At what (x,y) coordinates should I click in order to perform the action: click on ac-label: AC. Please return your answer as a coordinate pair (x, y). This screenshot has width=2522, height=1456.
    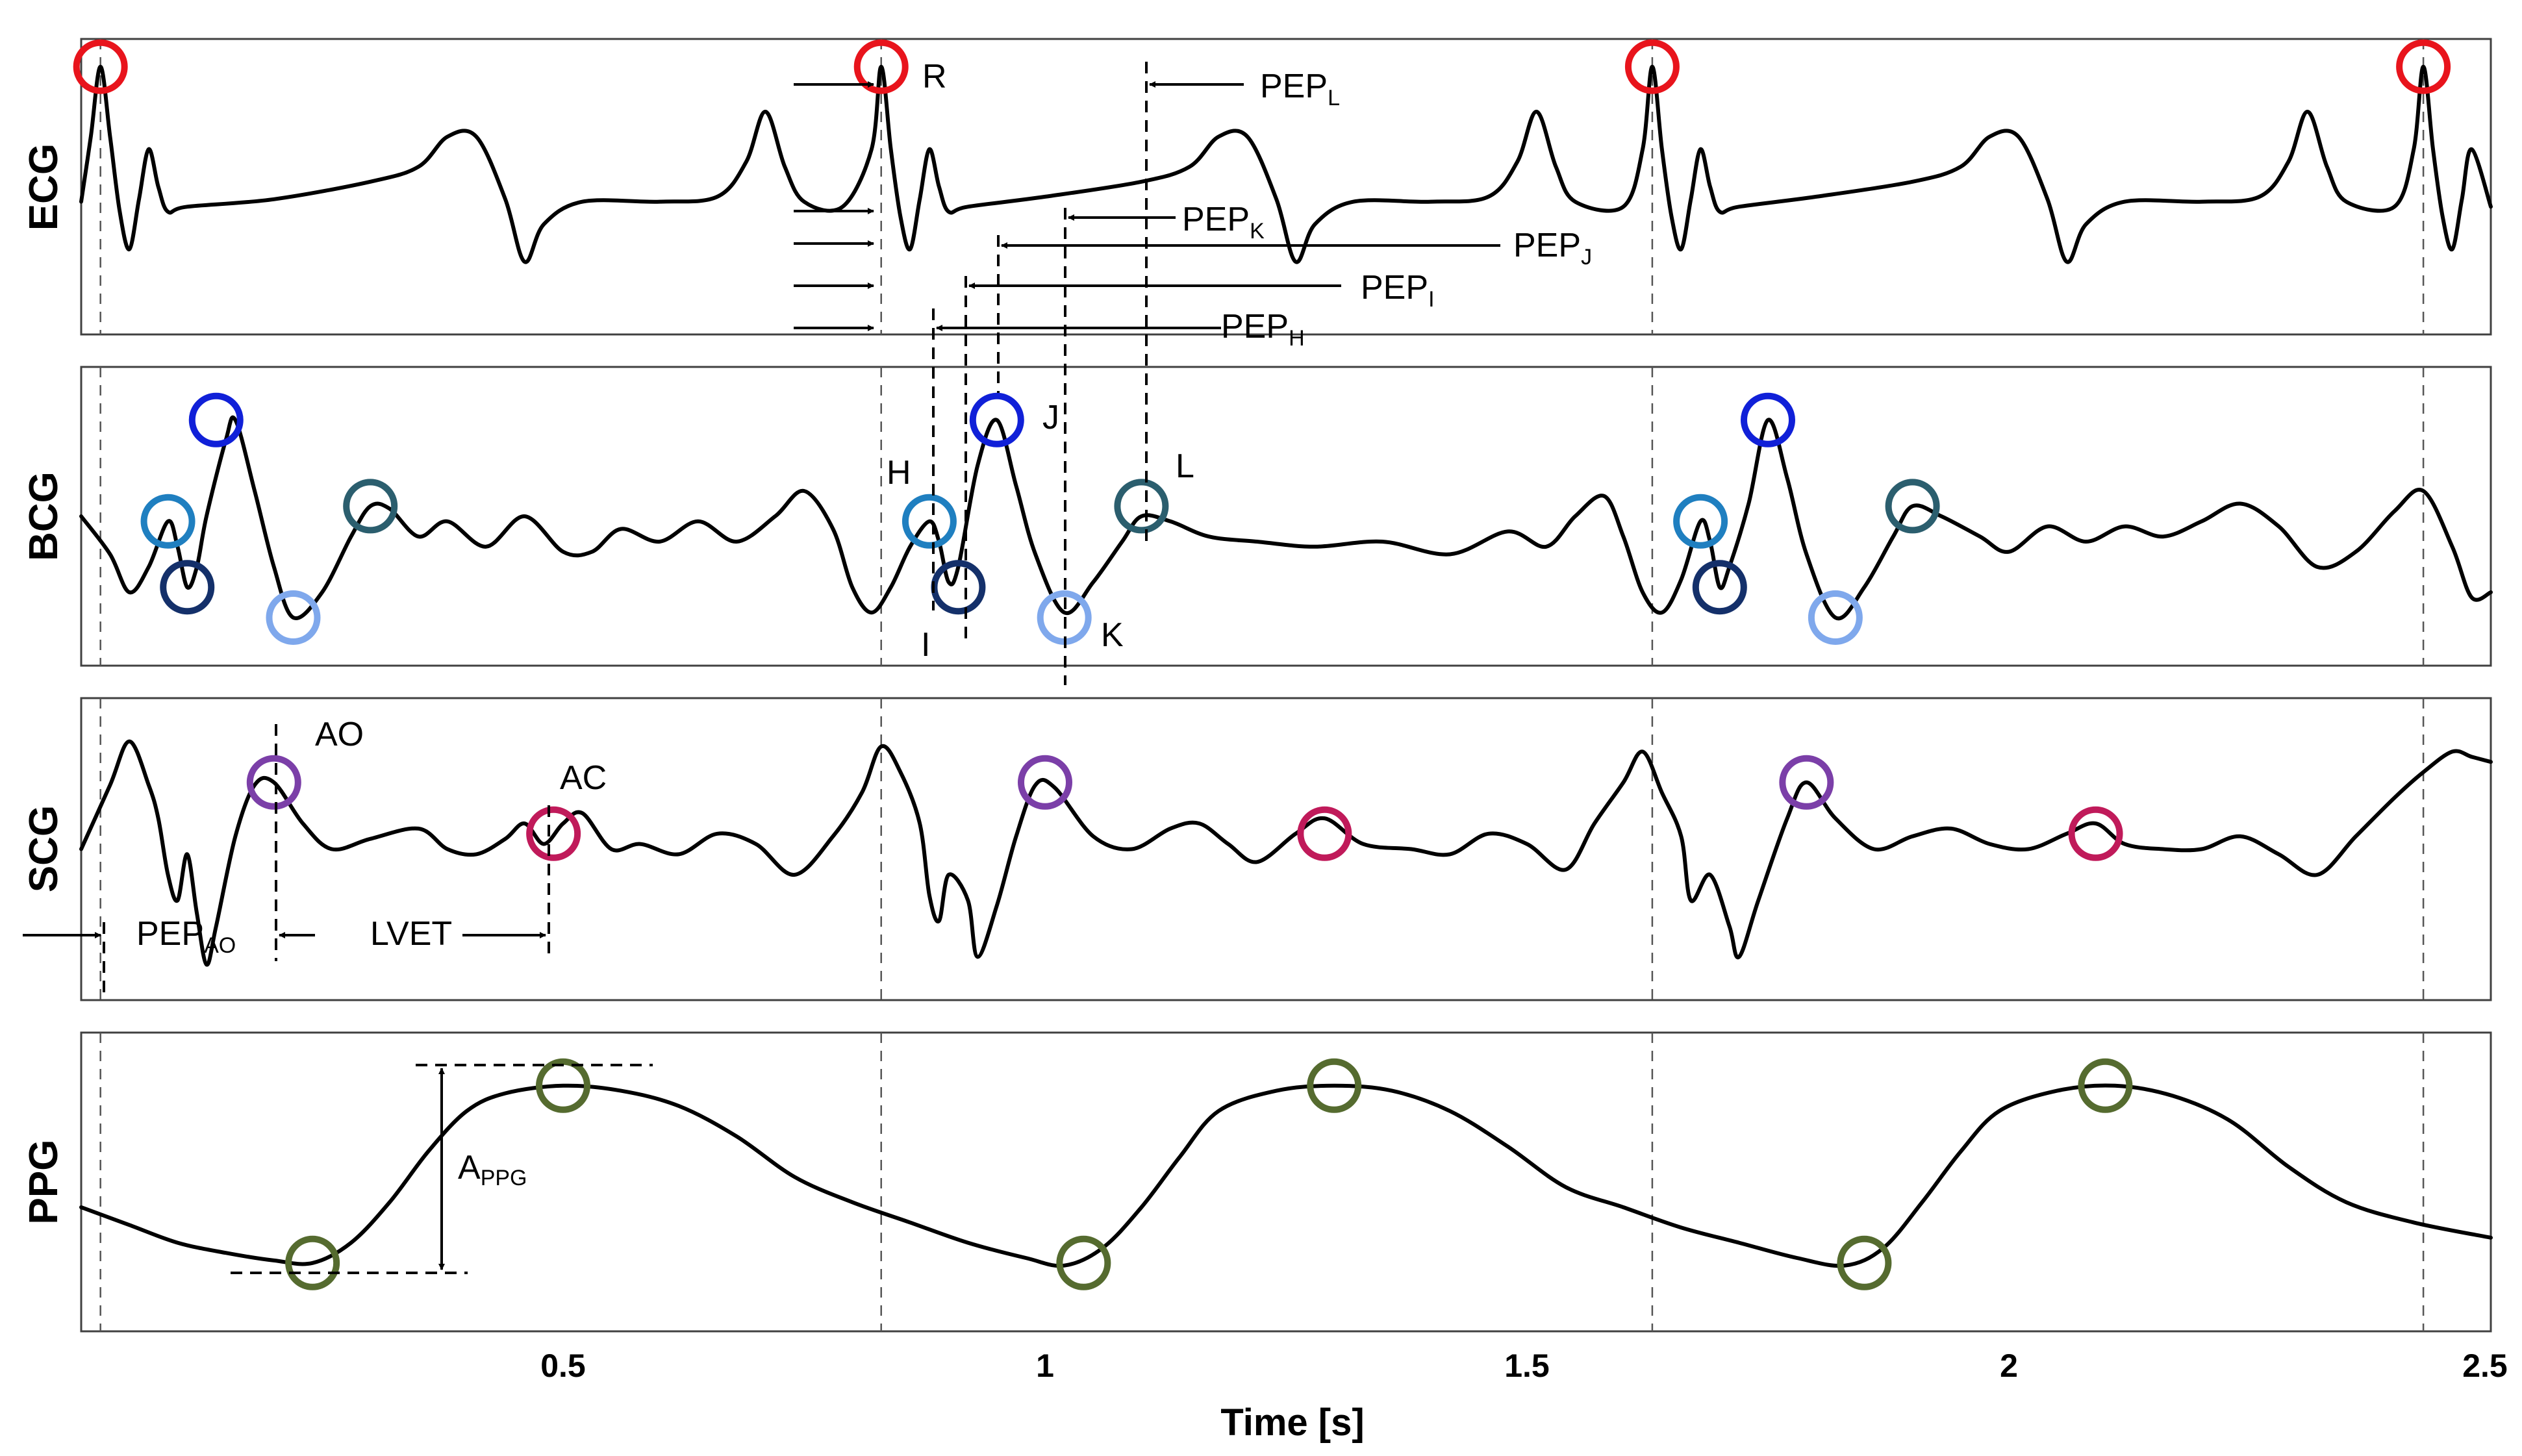
    Looking at the image, I should click on (583, 778).